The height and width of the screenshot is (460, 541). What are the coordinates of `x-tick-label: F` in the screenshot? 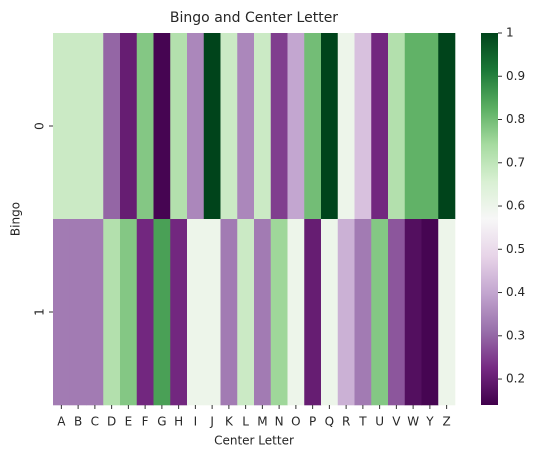 It's located at (145, 422).